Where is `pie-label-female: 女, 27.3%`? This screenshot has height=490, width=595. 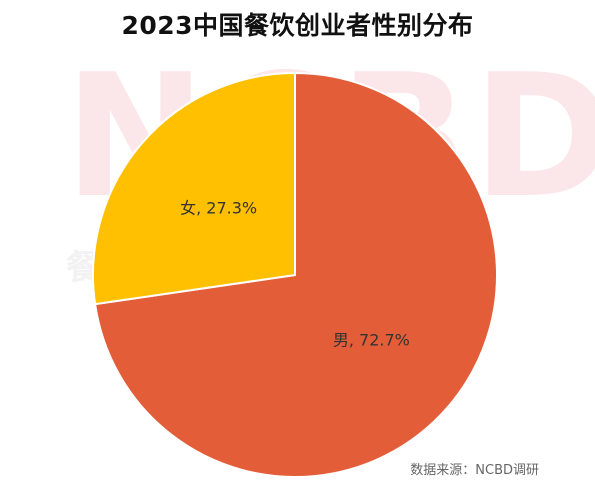 pie-label-female: 女, 27.3% is located at coordinates (218, 207).